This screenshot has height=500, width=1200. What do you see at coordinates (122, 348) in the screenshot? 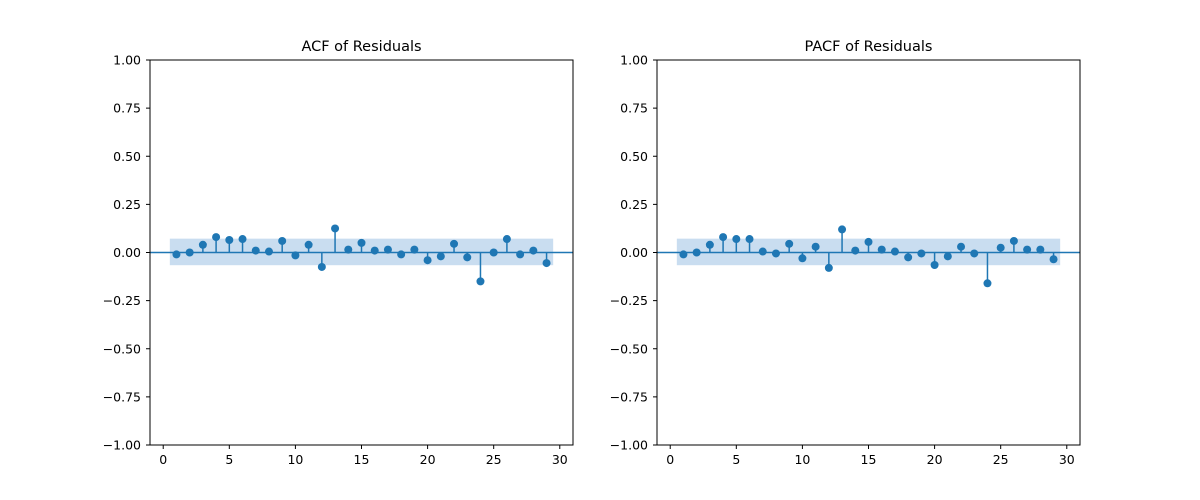
I see `acf-y-tick-label: −0.50` at bounding box center [122, 348].